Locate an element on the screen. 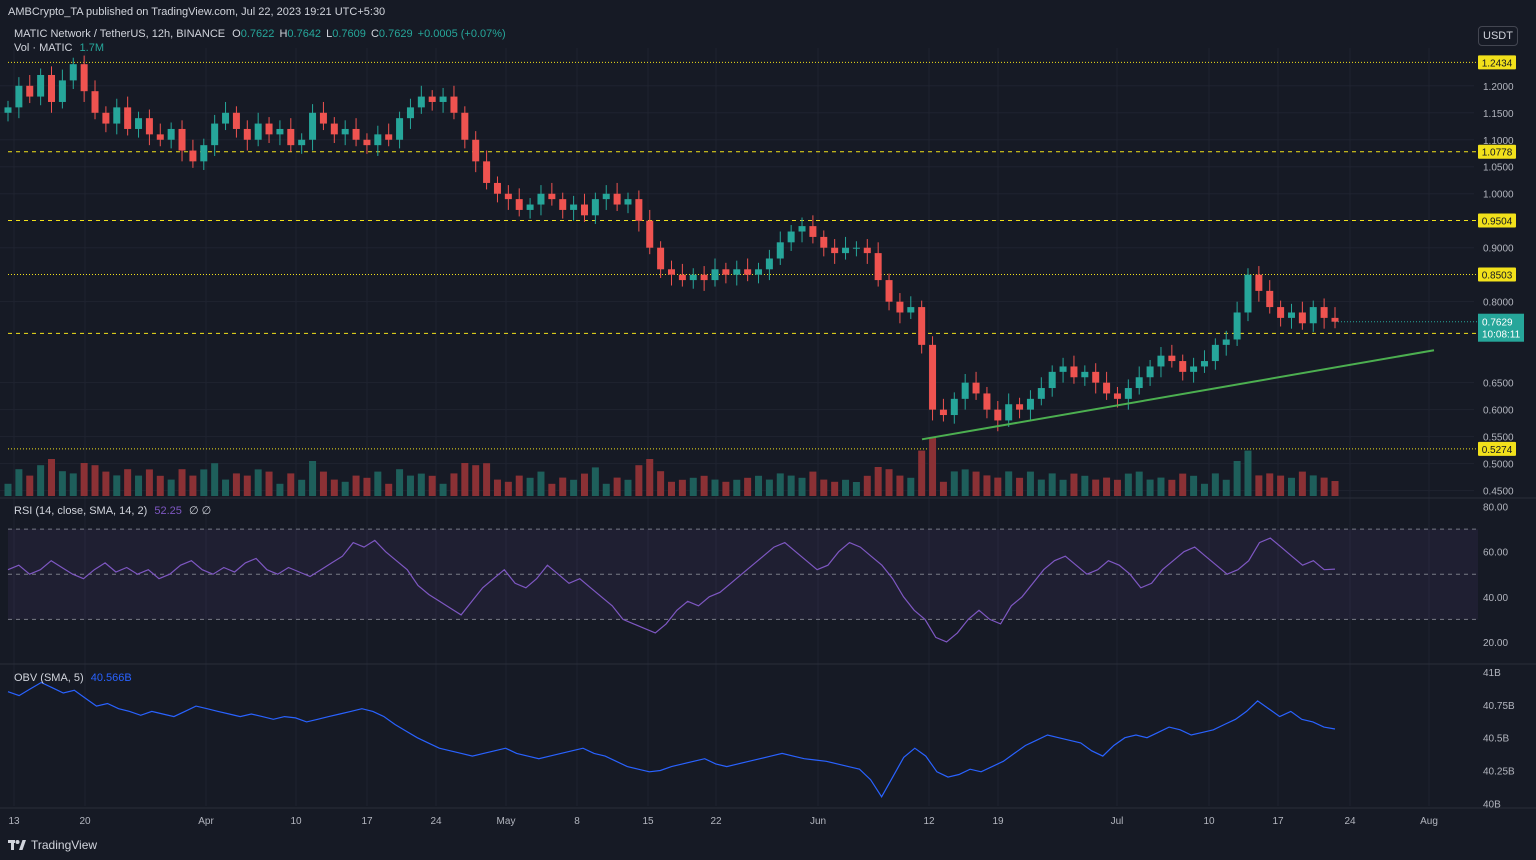  price-tick-label: 1.1000 is located at coordinates (1498, 141).